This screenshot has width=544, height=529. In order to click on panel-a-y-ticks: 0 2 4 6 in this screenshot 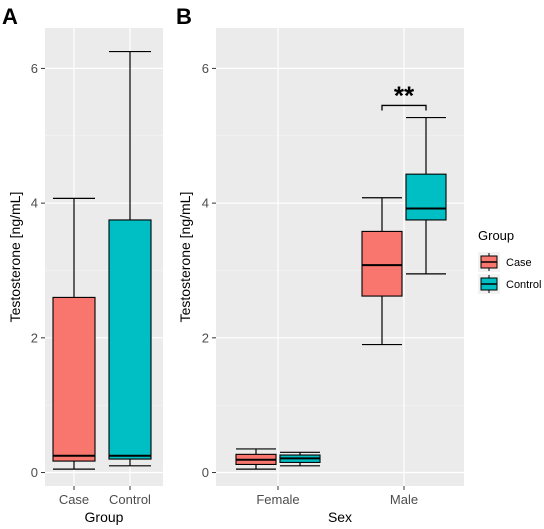, I will do `click(38, 270)`.